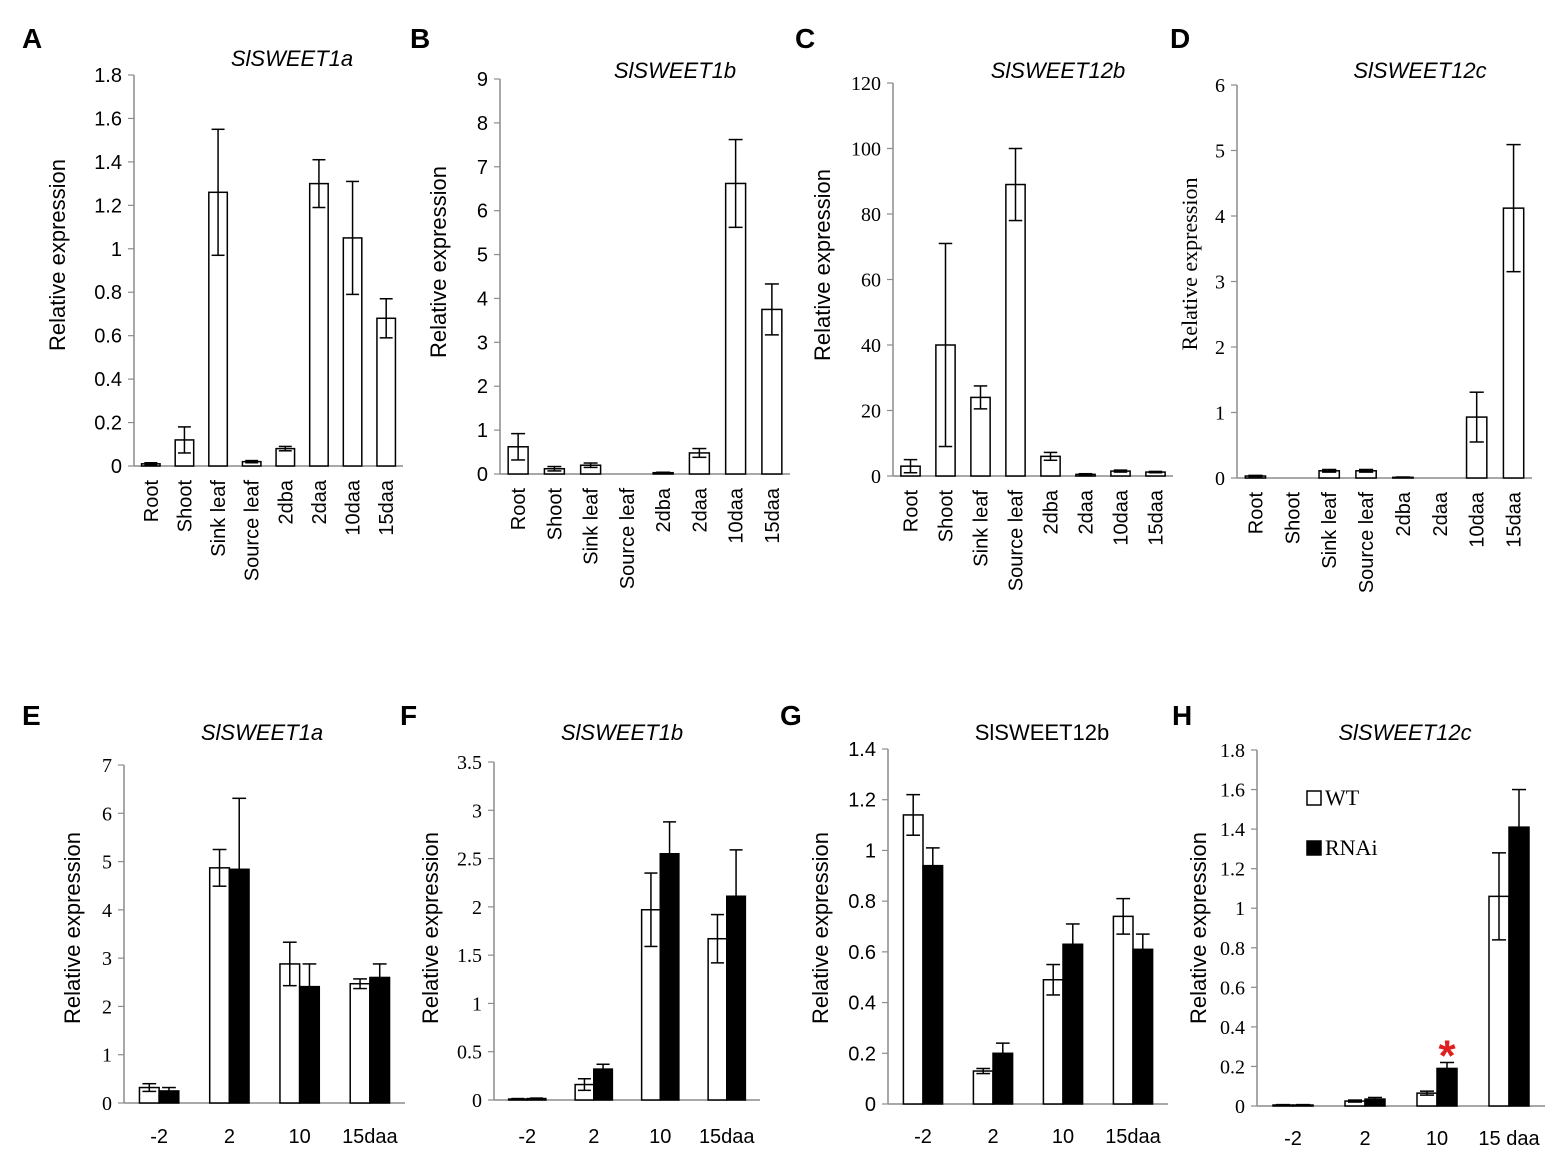  I want to click on y-tick-label: 8, so click(482, 124).